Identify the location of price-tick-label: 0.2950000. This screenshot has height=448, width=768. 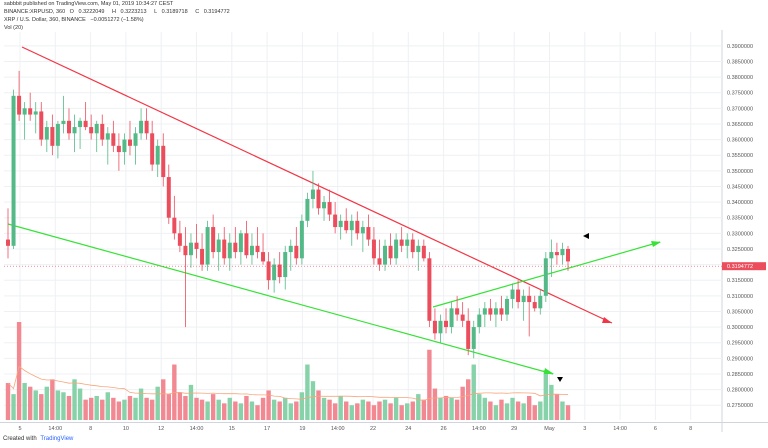
(740, 344).